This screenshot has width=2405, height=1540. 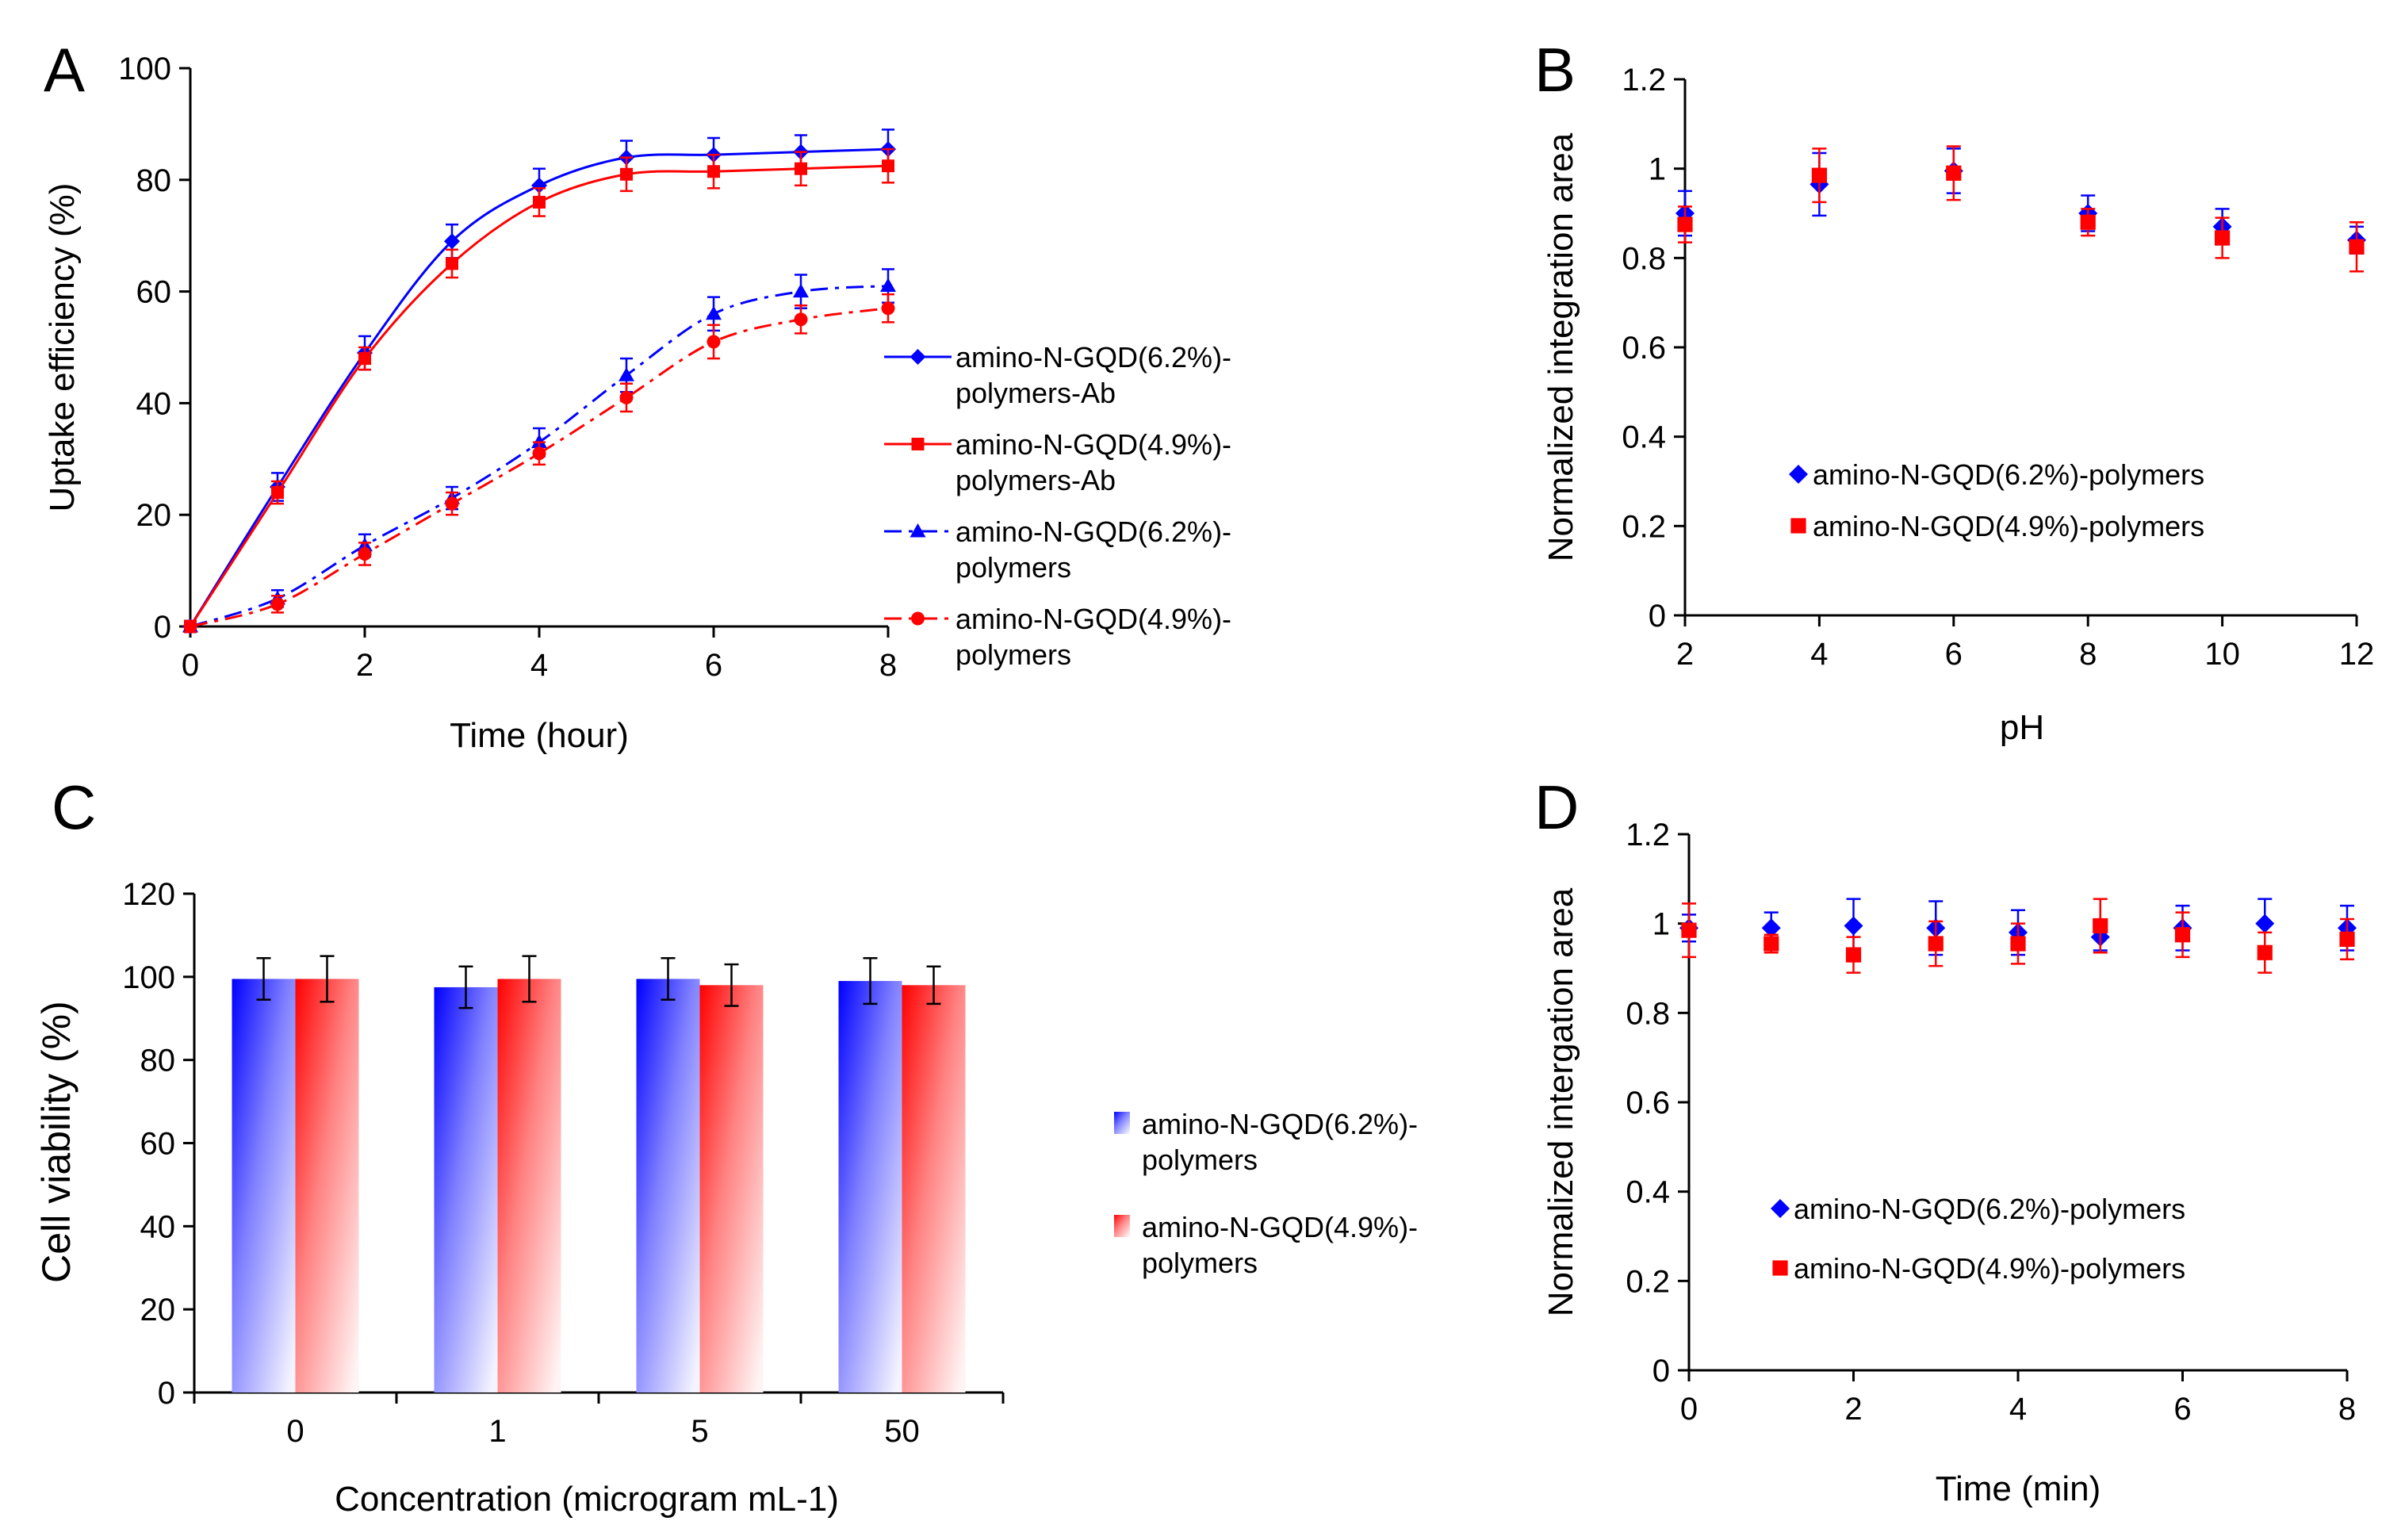 What do you see at coordinates (2088, 654) in the screenshot?
I see `panel-b-x-tick-label: 8` at bounding box center [2088, 654].